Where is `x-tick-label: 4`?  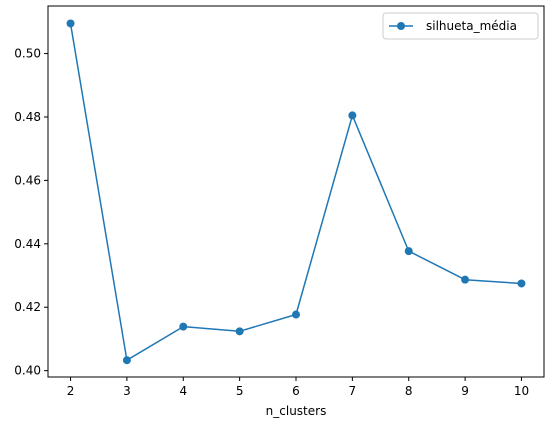
x-tick-label: 4 is located at coordinates (183, 391).